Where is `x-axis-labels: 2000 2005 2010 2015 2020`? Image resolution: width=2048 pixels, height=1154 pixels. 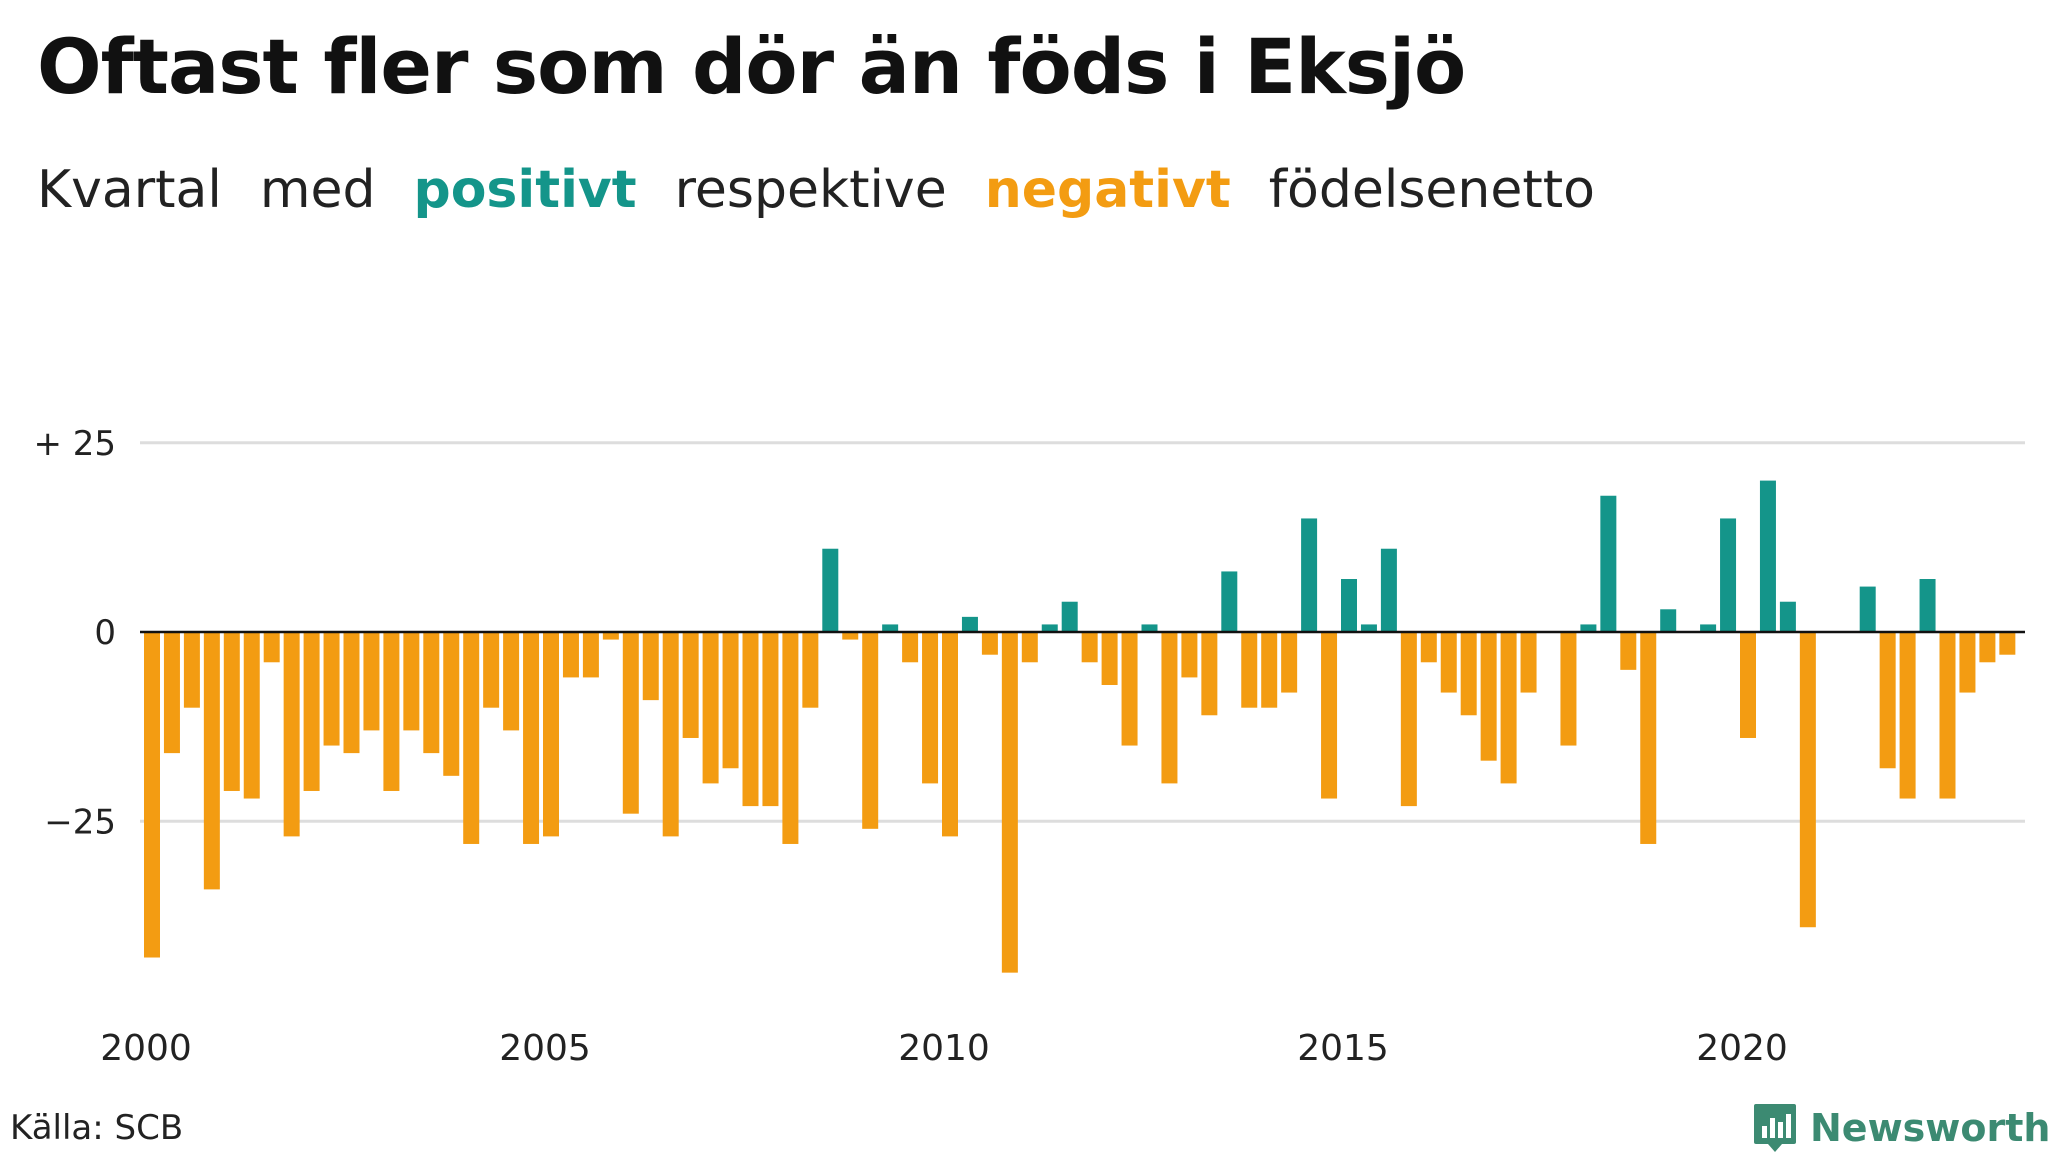
x-axis-labels: 2000 2005 2010 2015 2020 is located at coordinates (944, 1048).